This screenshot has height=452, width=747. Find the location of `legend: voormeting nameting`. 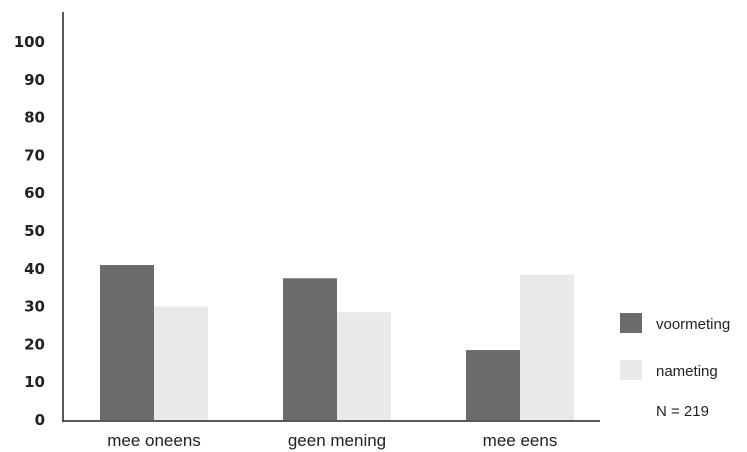

legend: voormeting nameting is located at coordinates (675, 346).